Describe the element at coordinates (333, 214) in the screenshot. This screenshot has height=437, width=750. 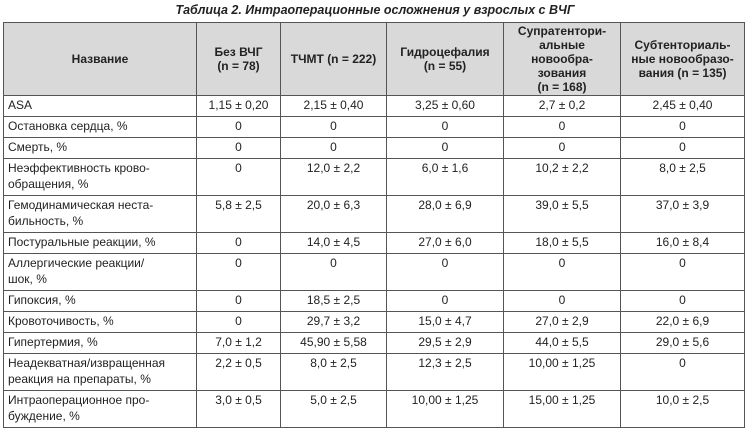
I see `table-cell: 20,0 ± 6,3` at that location.